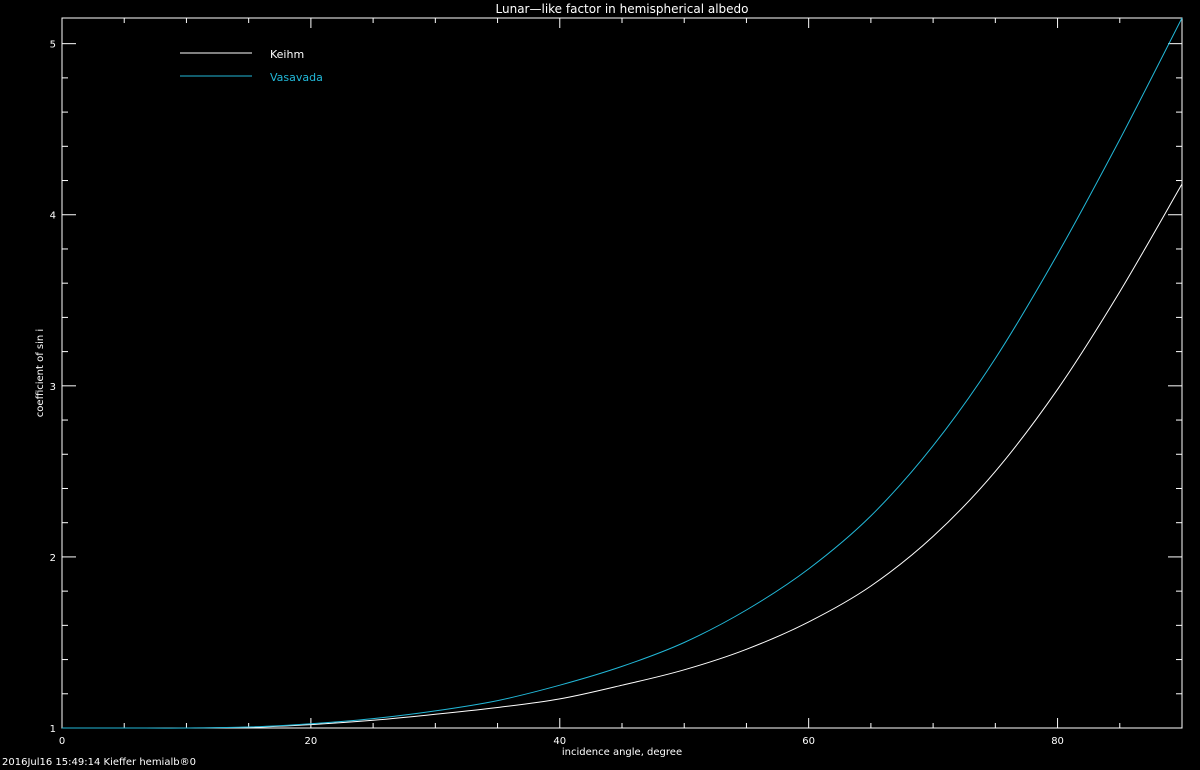 The height and width of the screenshot is (770, 1200). Describe the element at coordinates (1057, 741) in the screenshot. I see `x-tick-label: 80` at that location.